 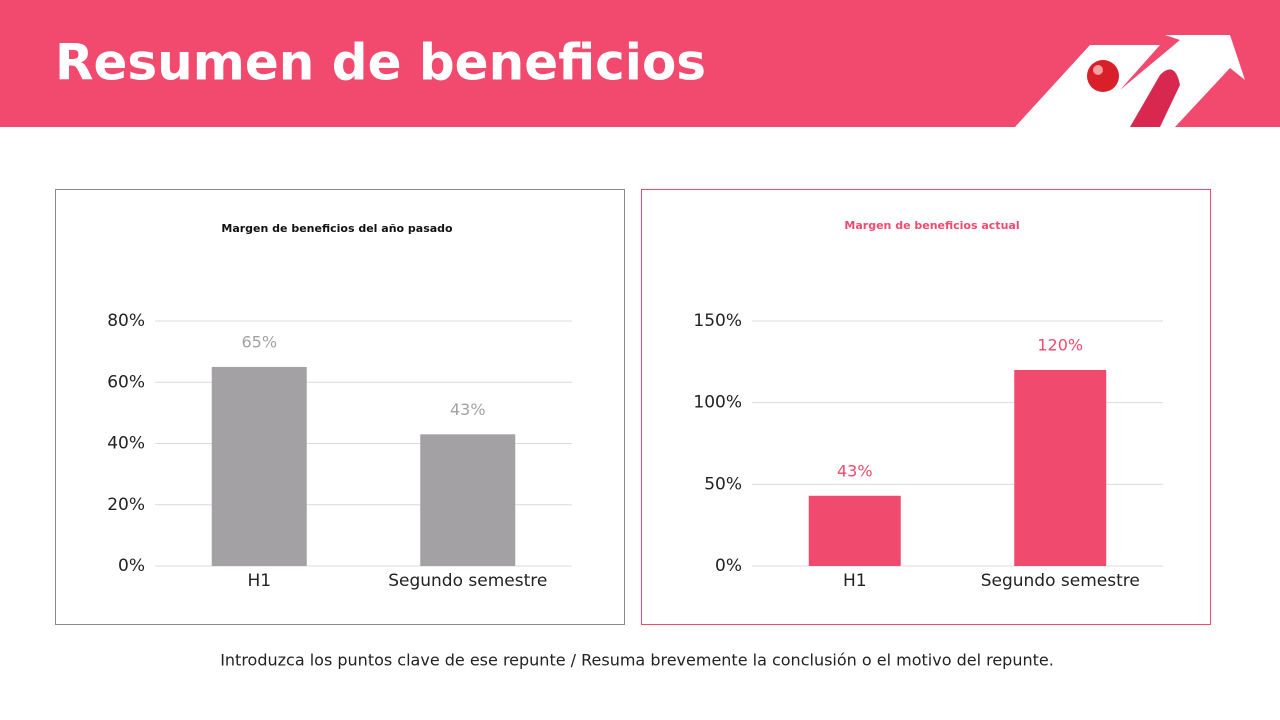 I want to click on y-tick-label: 100%, so click(x=717, y=403).